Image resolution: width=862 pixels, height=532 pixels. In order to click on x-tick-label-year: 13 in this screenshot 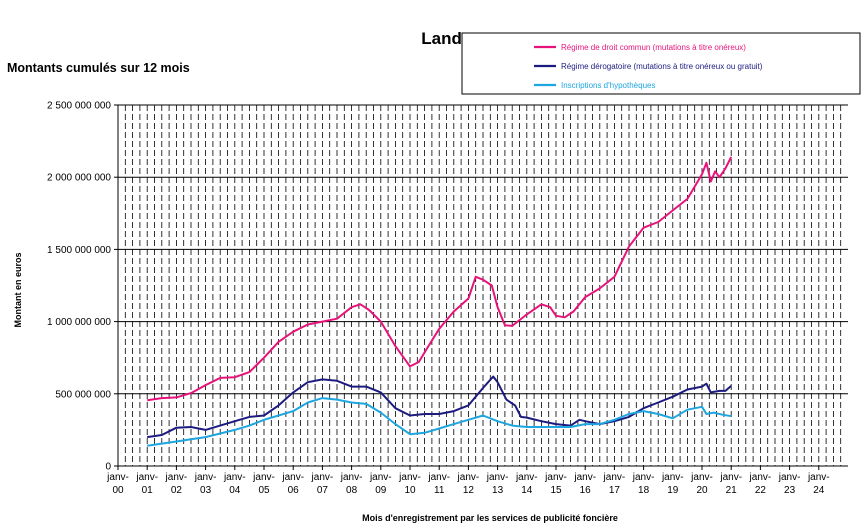, I will do `click(498, 490)`.